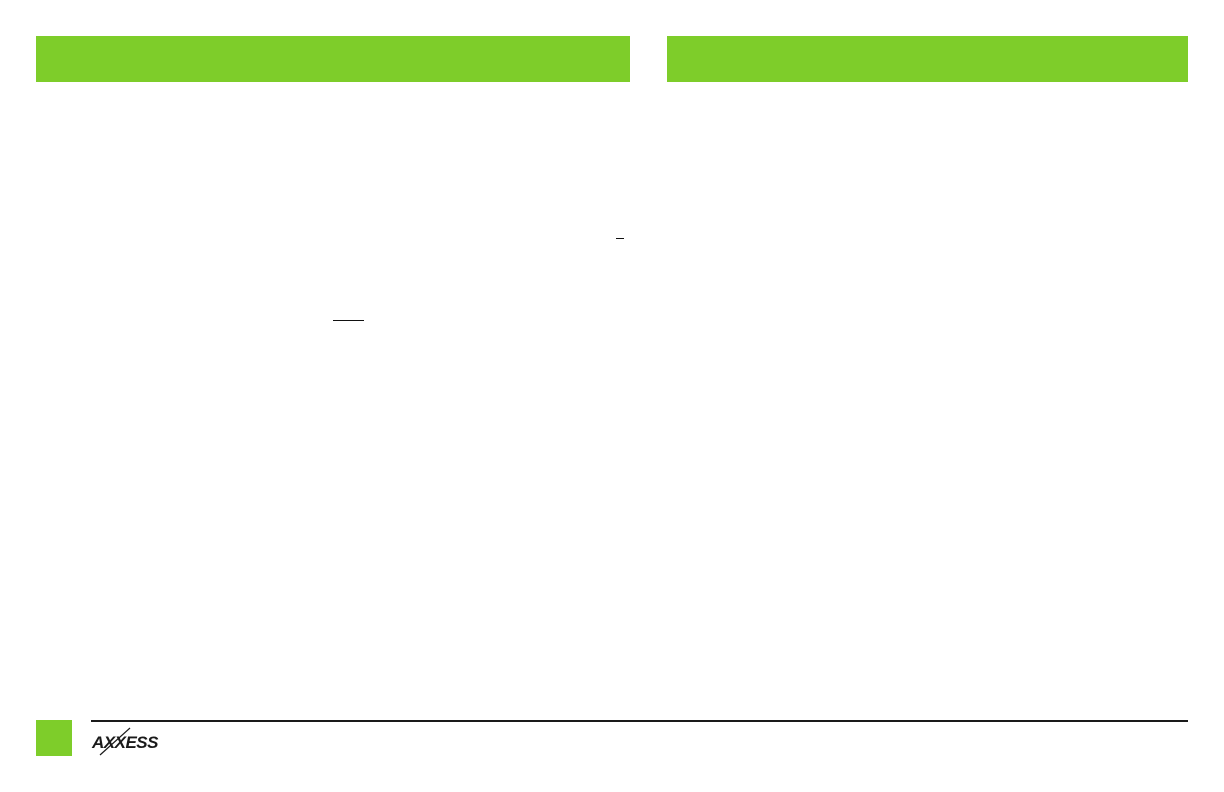  What do you see at coordinates (115, 741) in the screenshot?
I see `logo-slash` at bounding box center [115, 741].